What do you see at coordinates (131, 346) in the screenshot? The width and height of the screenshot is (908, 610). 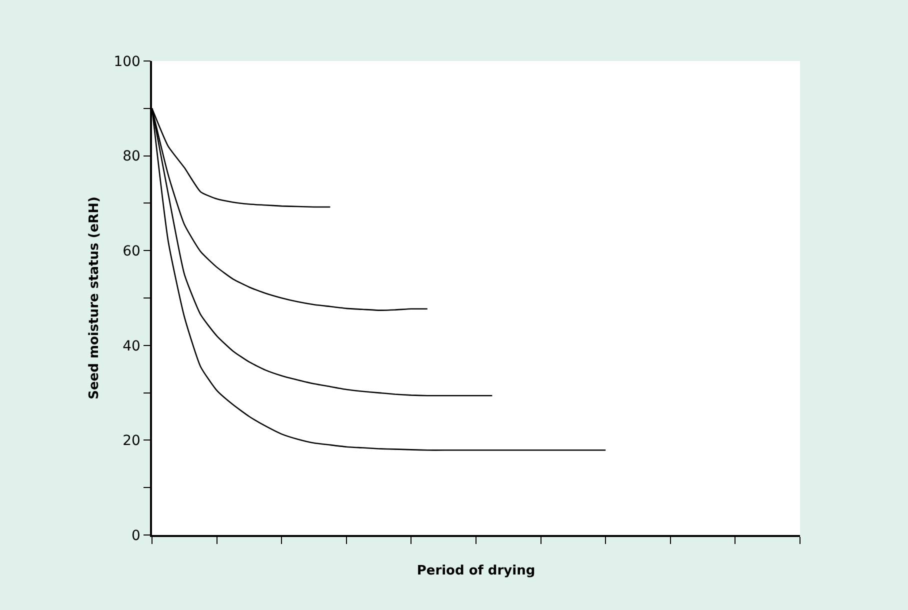 I see `y-tick-label: 40` at bounding box center [131, 346].